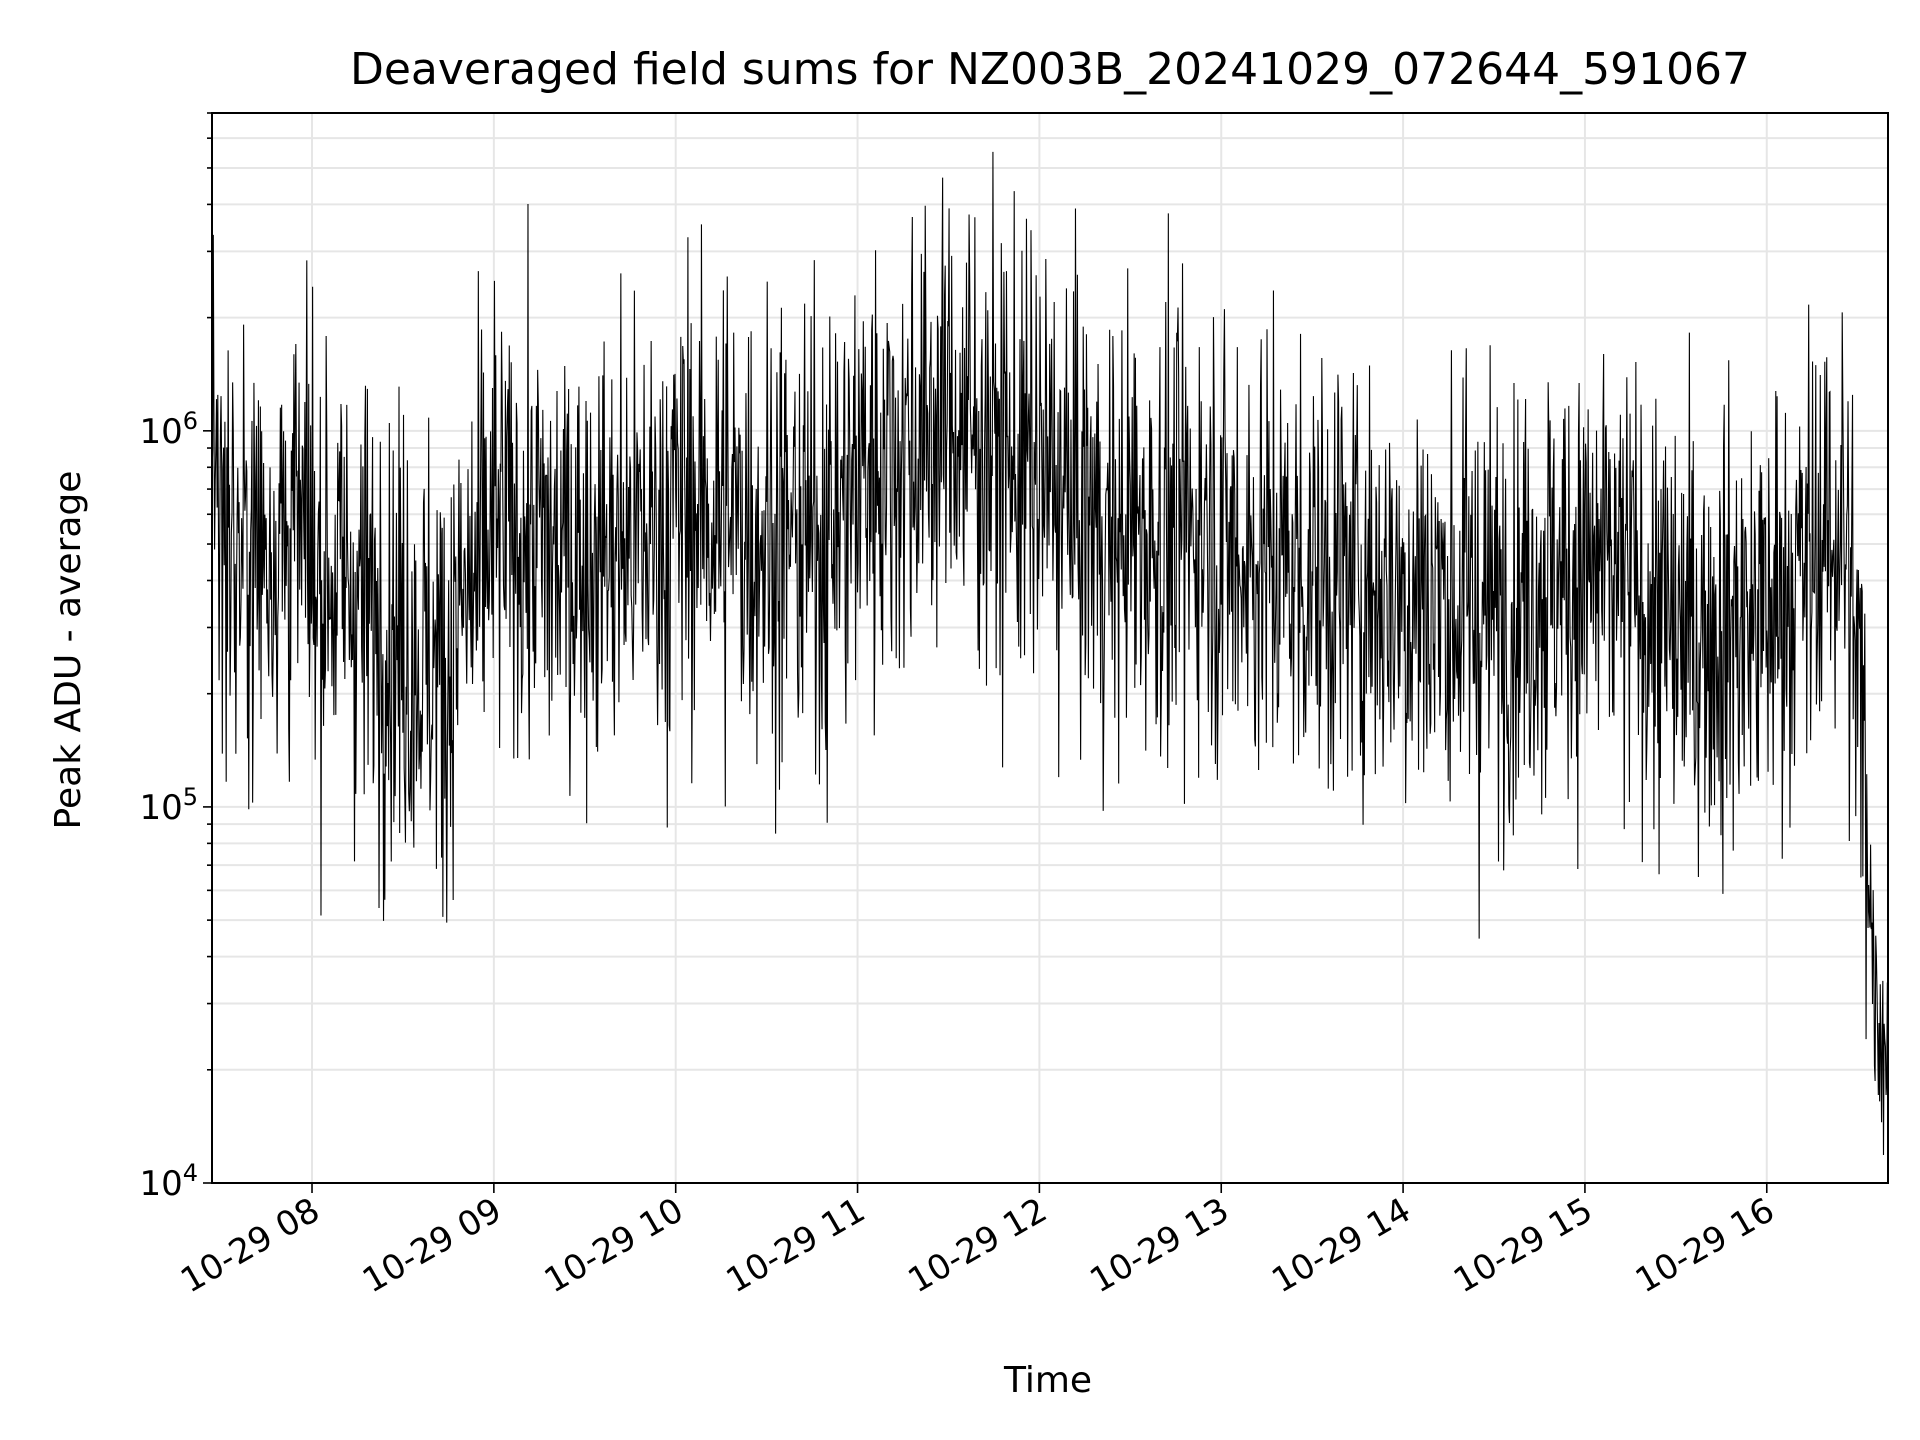 The height and width of the screenshot is (1440, 1920). Describe the element at coordinates (168, 1181) in the screenshot. I see `y-tick-label: 10⁴` at that location.